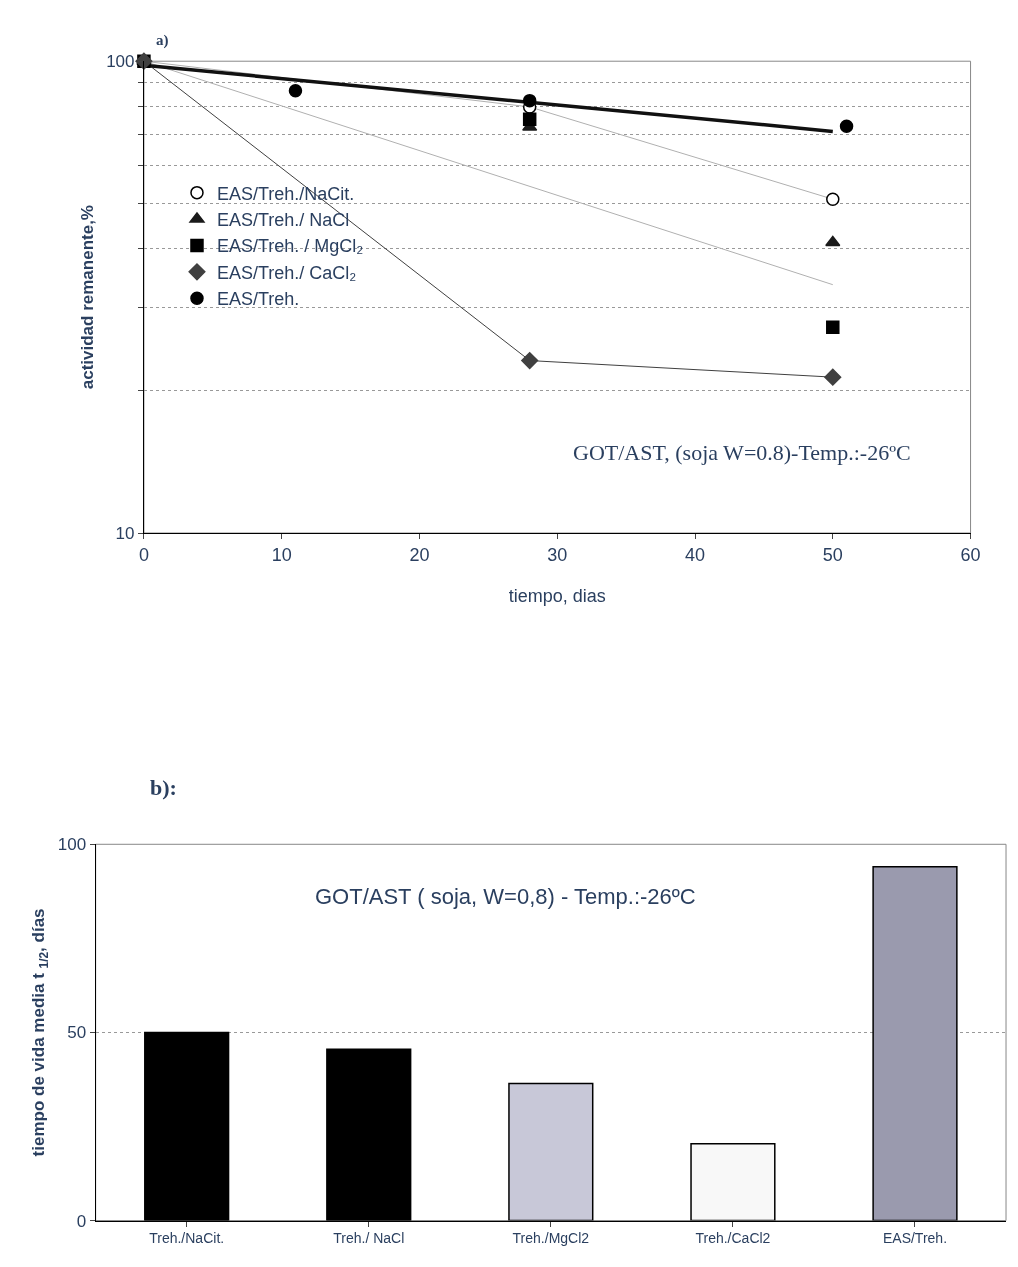 The width and height of the screenshot is (1018, 1267). Describe the element at coordinates (915, 1238) in the screenshot. I see `x-tick-label: EAS/Treh.` at that location.